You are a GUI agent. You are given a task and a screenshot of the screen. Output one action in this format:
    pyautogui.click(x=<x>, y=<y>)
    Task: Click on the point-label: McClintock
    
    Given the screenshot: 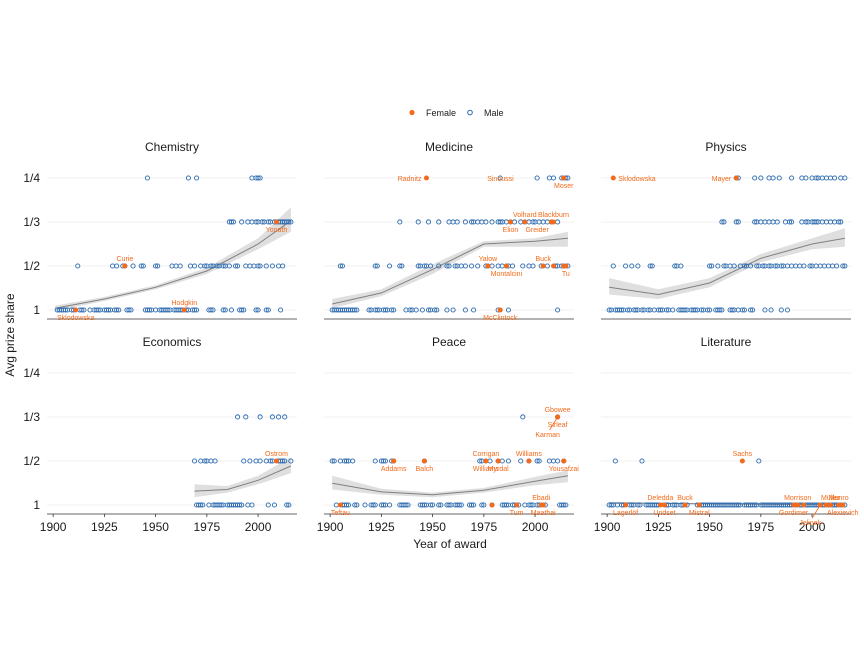 What is the action you would take?
    pyautogui.click(x=500, y=318)
    